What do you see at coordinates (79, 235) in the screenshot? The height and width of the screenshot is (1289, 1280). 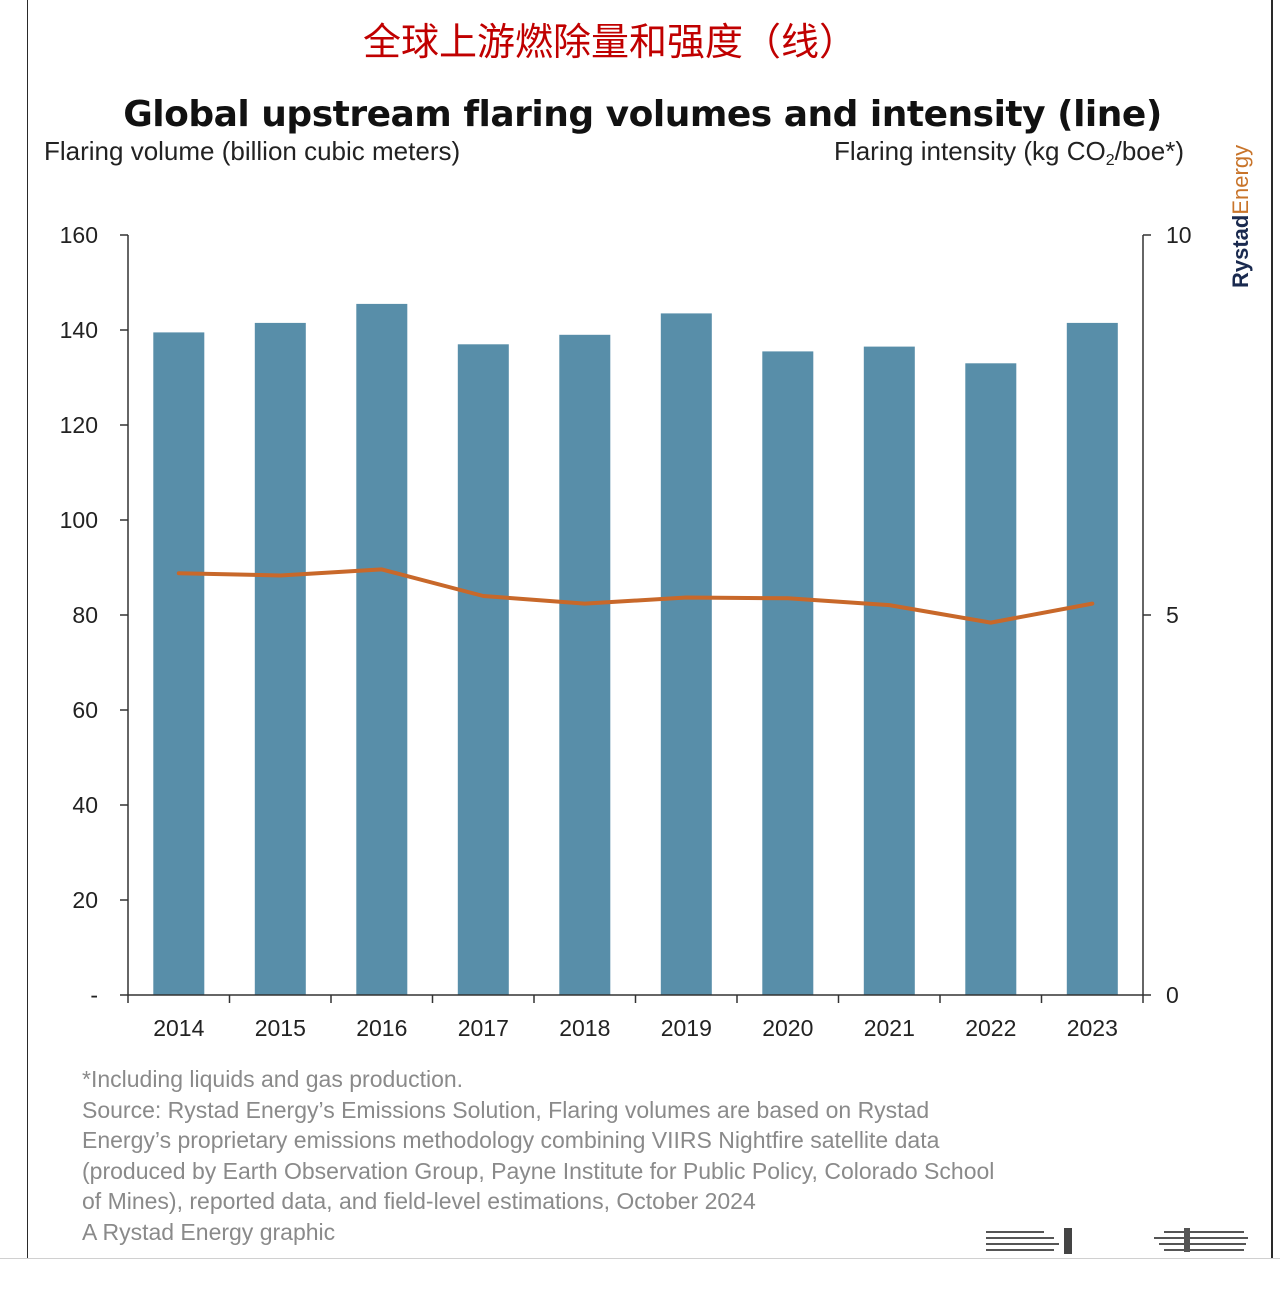 I see `left-tick-label: 160` at bounding box center [79, 235].